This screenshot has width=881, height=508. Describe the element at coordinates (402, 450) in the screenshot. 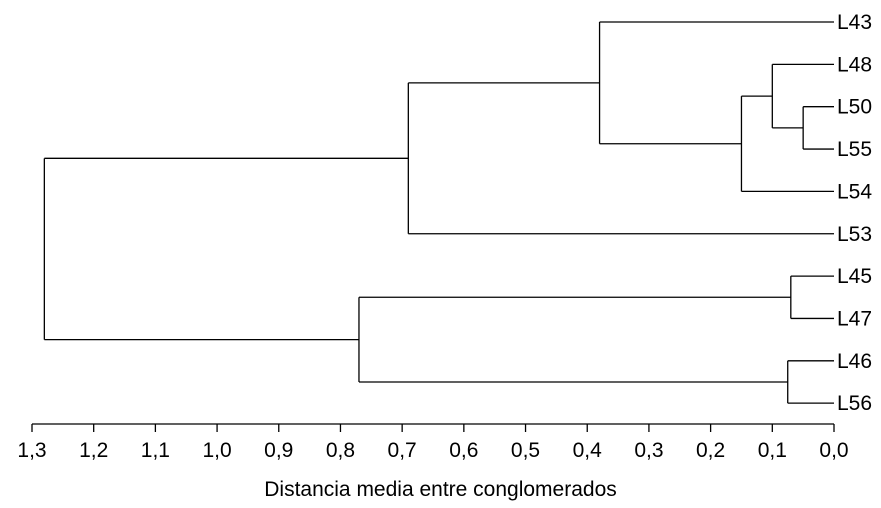

I see `x-tick-label: 0,7` at that location.